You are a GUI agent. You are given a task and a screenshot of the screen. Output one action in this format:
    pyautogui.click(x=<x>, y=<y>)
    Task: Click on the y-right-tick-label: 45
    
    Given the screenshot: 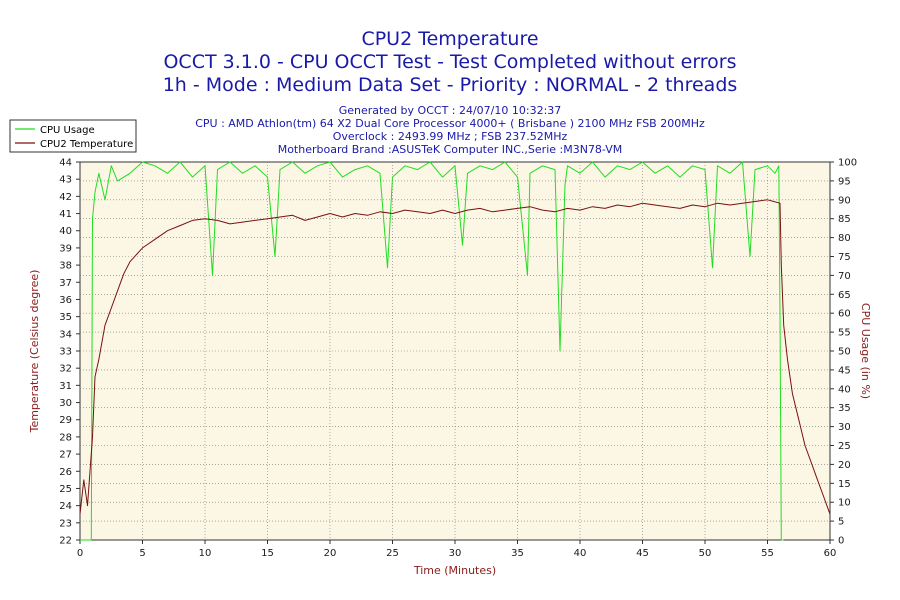 What is the action you would take?
    pyautogui.click(x=844, y=370)
    